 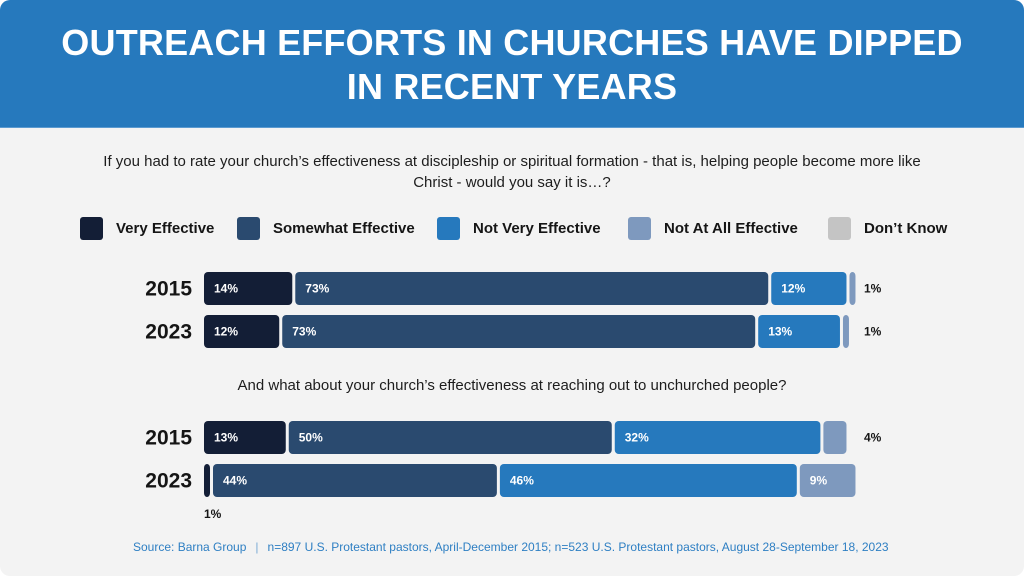 What do you see at coordinates (819, 481) in the screenshot?
I see `bar-value-label: 9%` at bounding box center [819, 481].